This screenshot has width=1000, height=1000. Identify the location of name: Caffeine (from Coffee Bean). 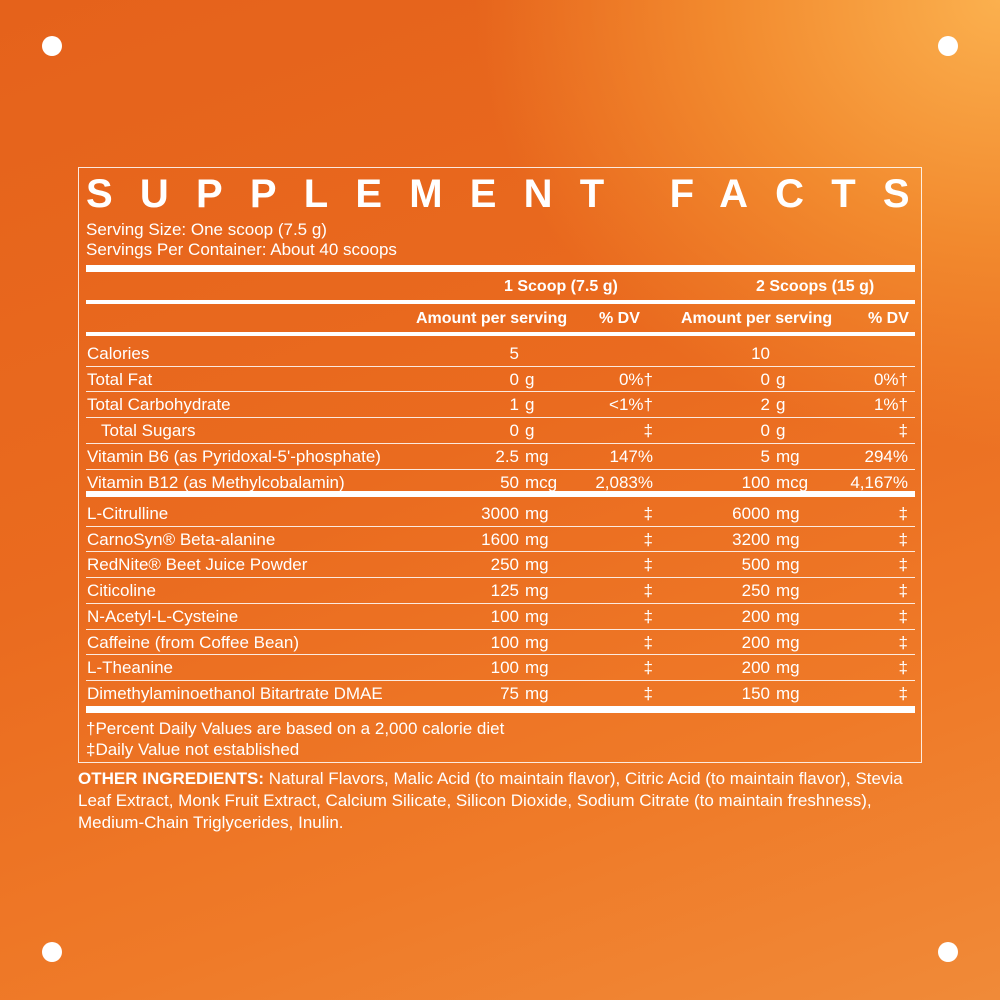
(193, 642).